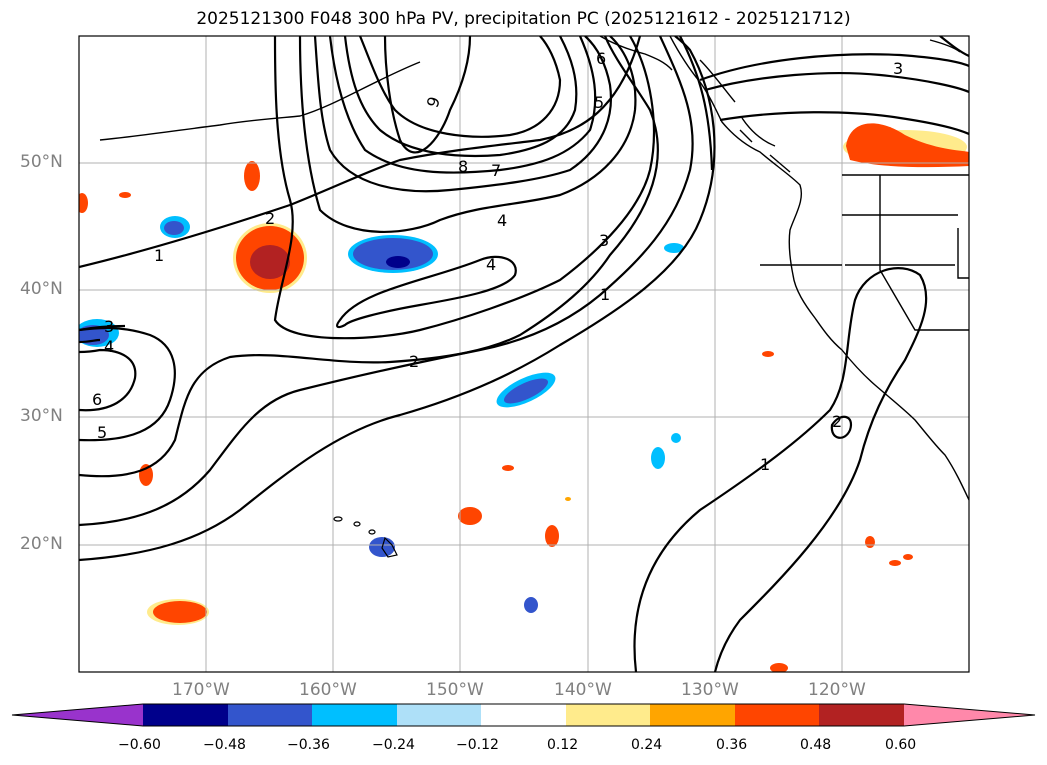 The width and height of the screenshot is (1047, 765). Describe the element at coordinates (41, 416) in the screenshot. I see `lat-label: 30°N` at that location.